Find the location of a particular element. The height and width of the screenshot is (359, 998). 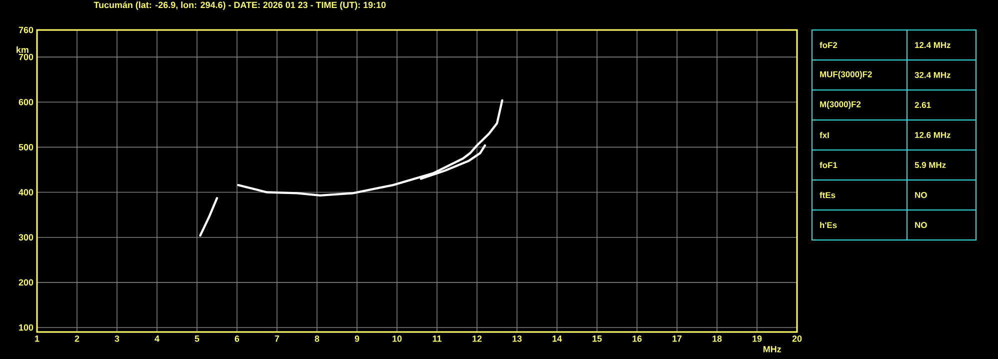

category-label: MUF(3000)F2 is located at coordinates (846, 75).